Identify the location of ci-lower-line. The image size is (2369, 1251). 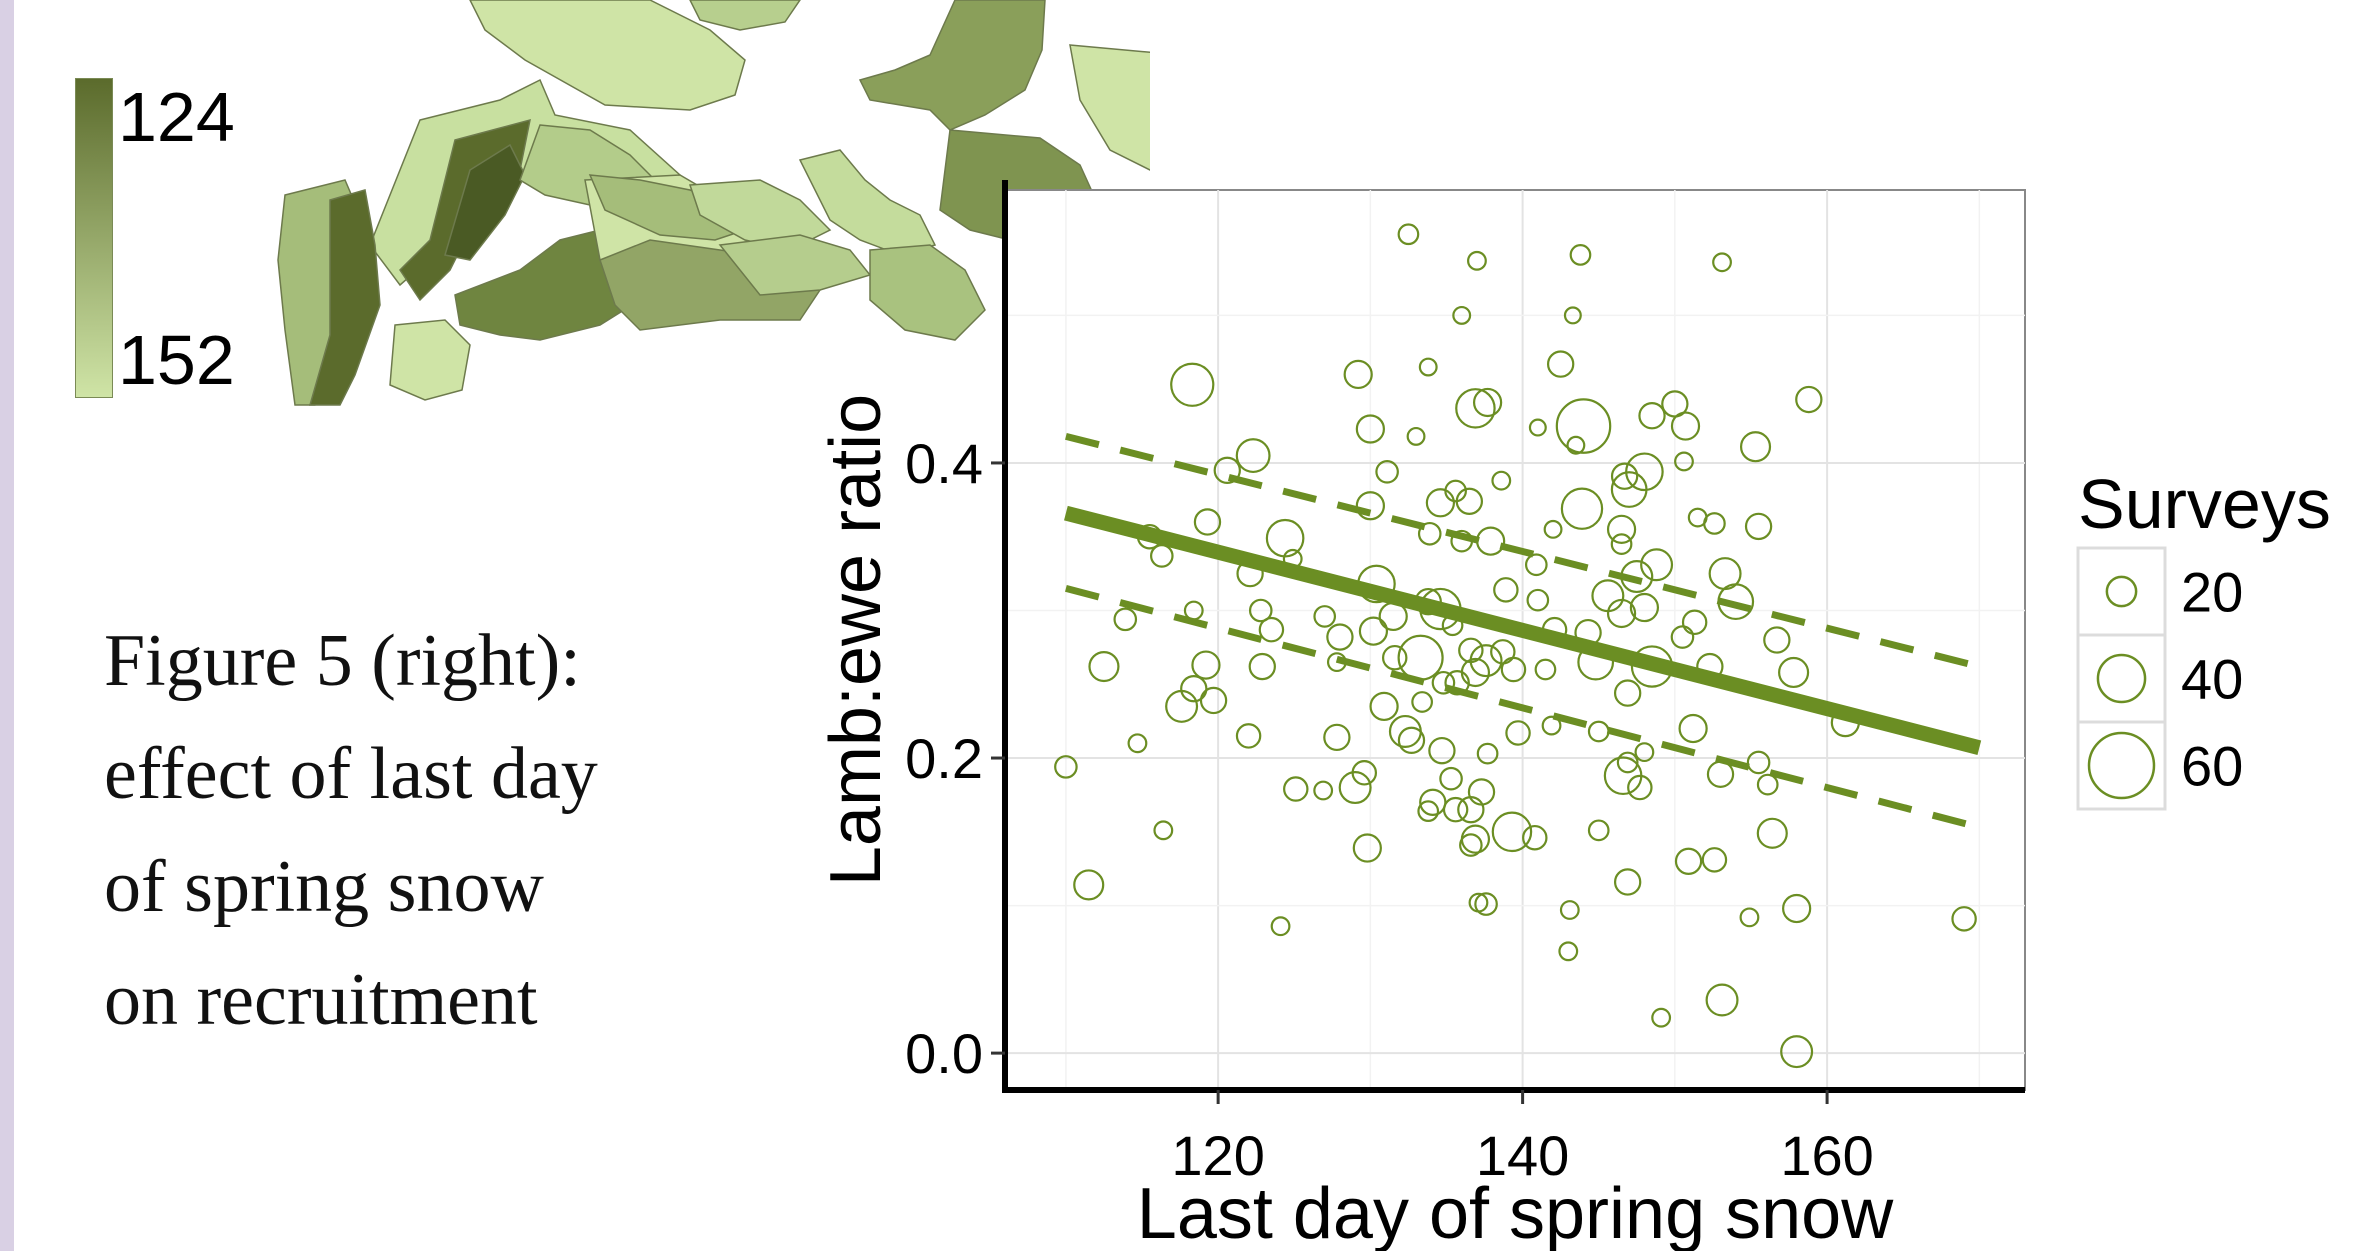
(1523, 707).